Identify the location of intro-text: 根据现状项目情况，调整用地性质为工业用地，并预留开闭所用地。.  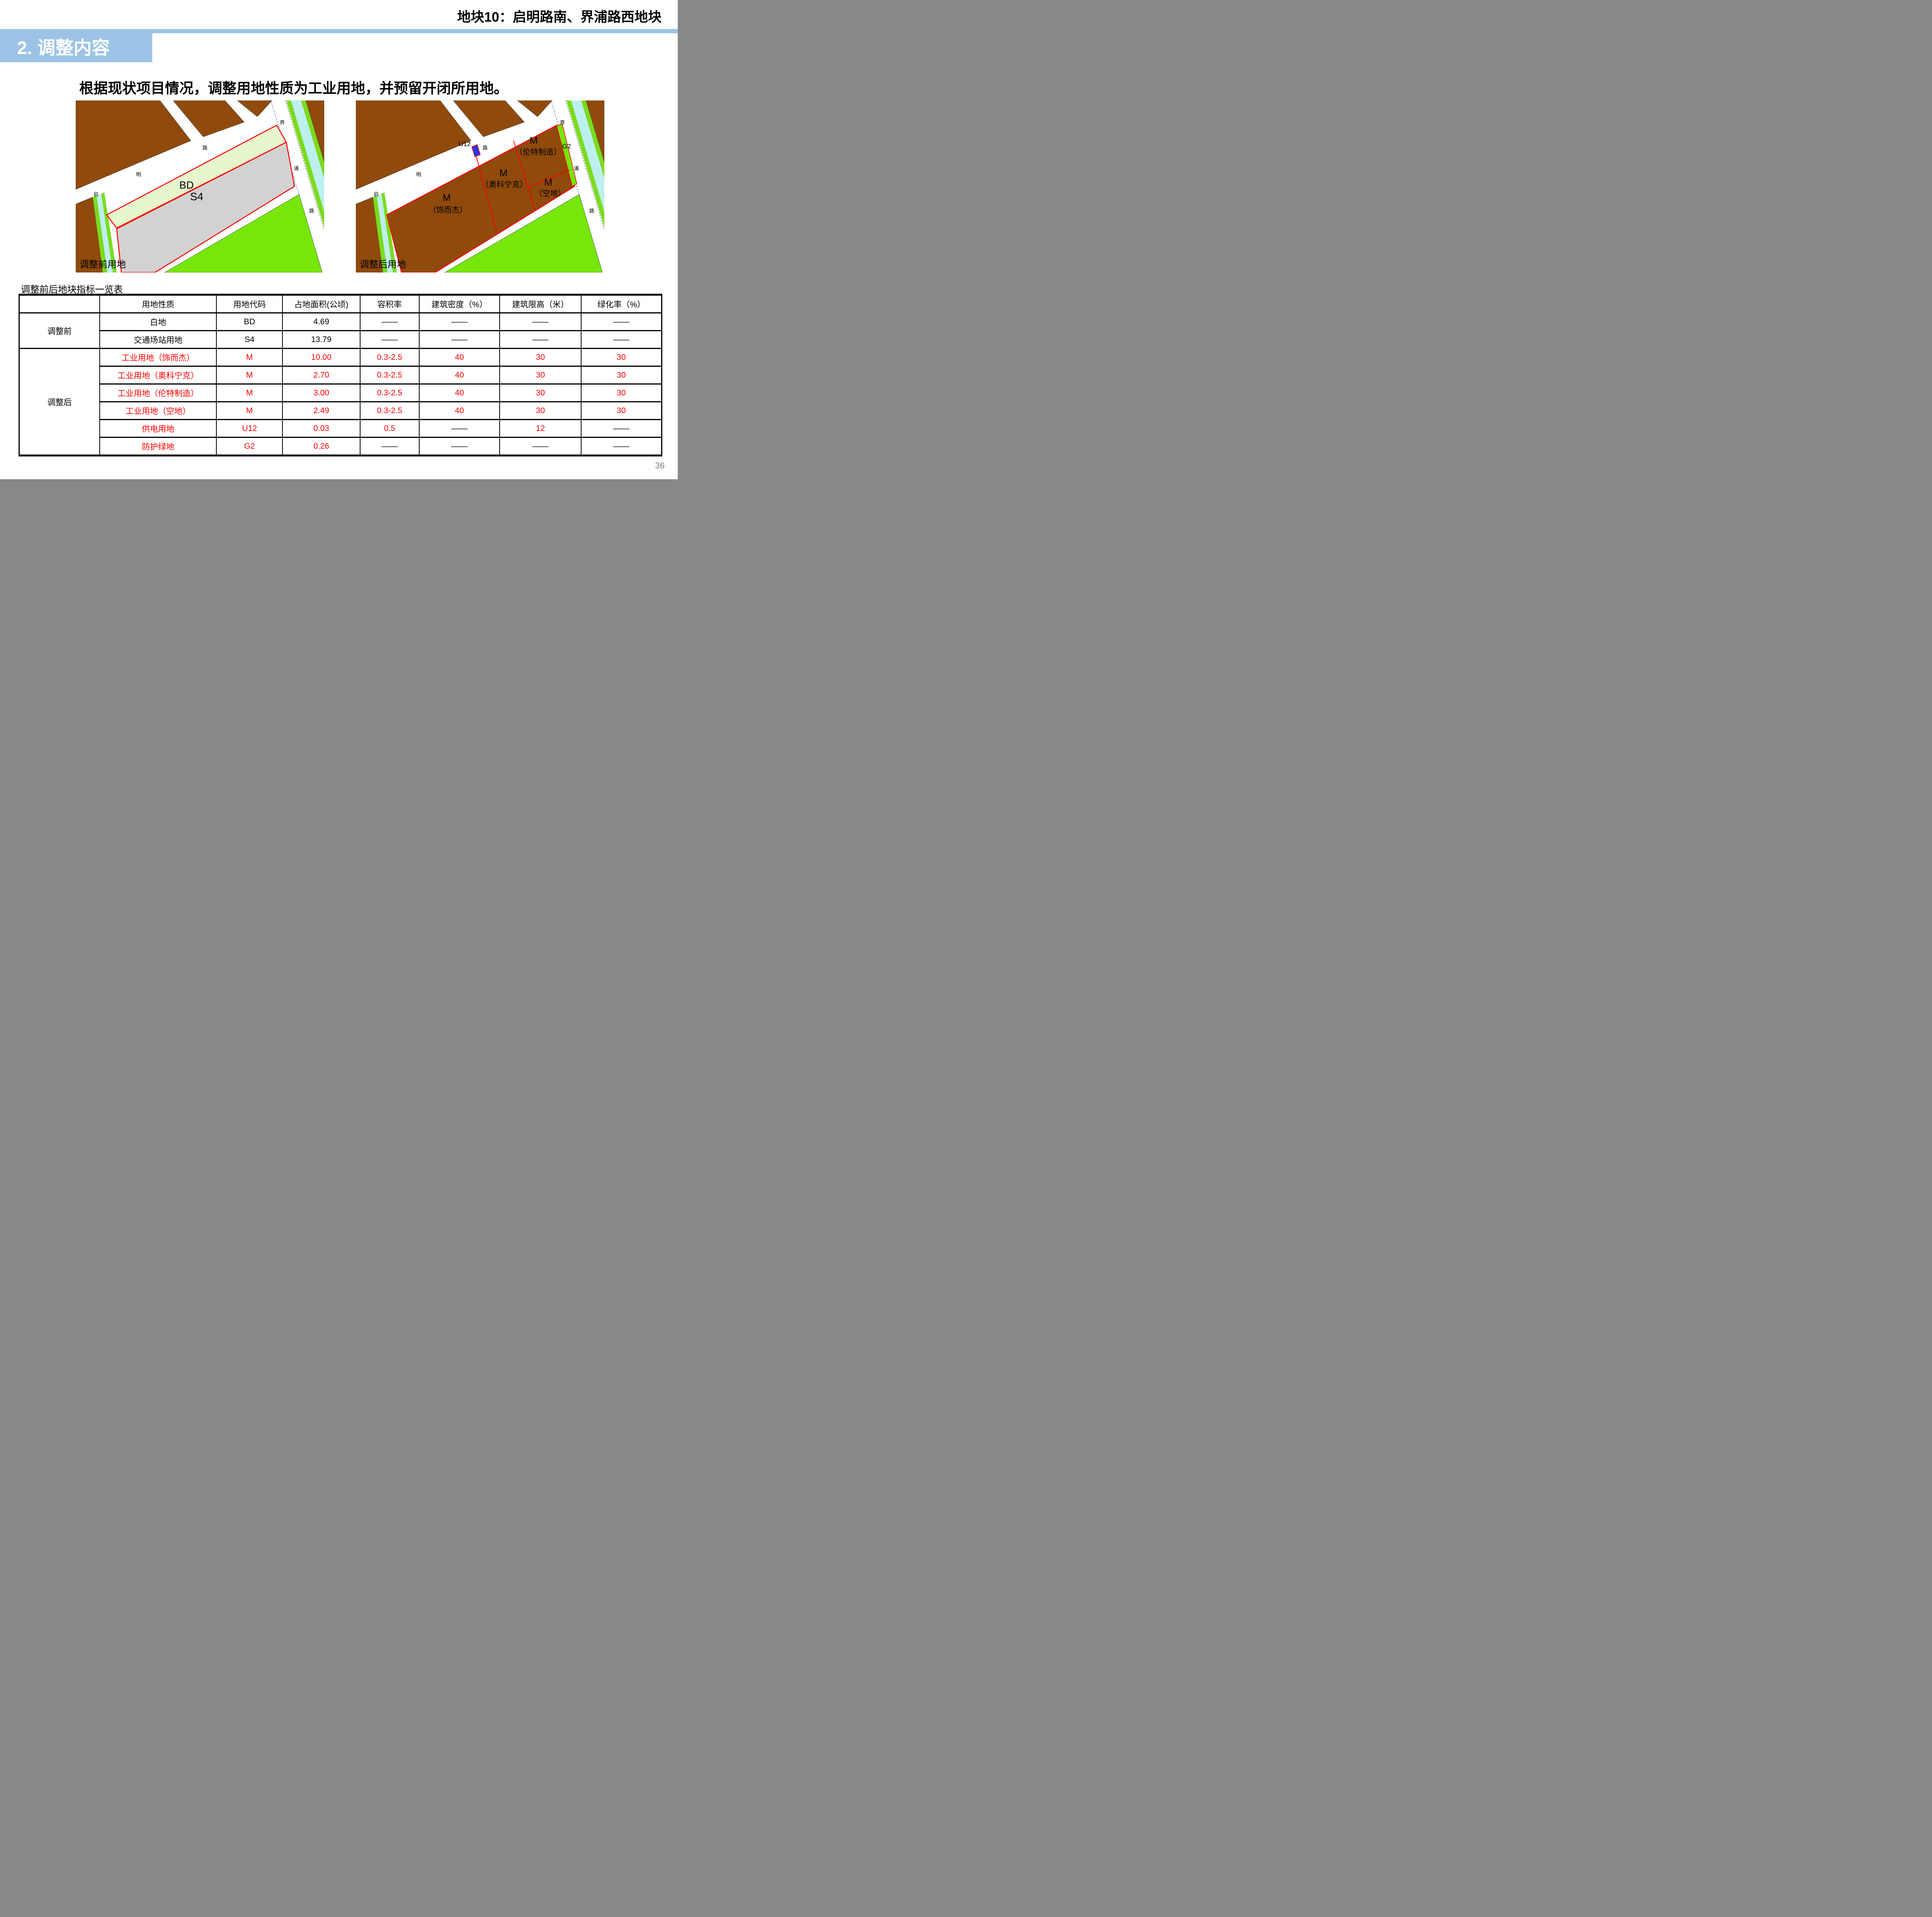
(294, 88).